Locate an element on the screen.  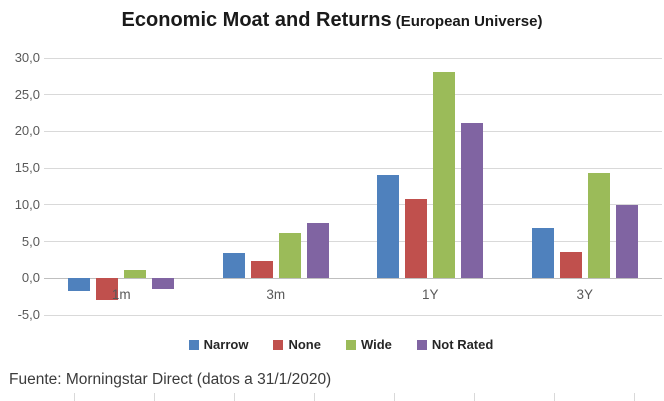
legend-label: None is located at coordinates (304, 344).